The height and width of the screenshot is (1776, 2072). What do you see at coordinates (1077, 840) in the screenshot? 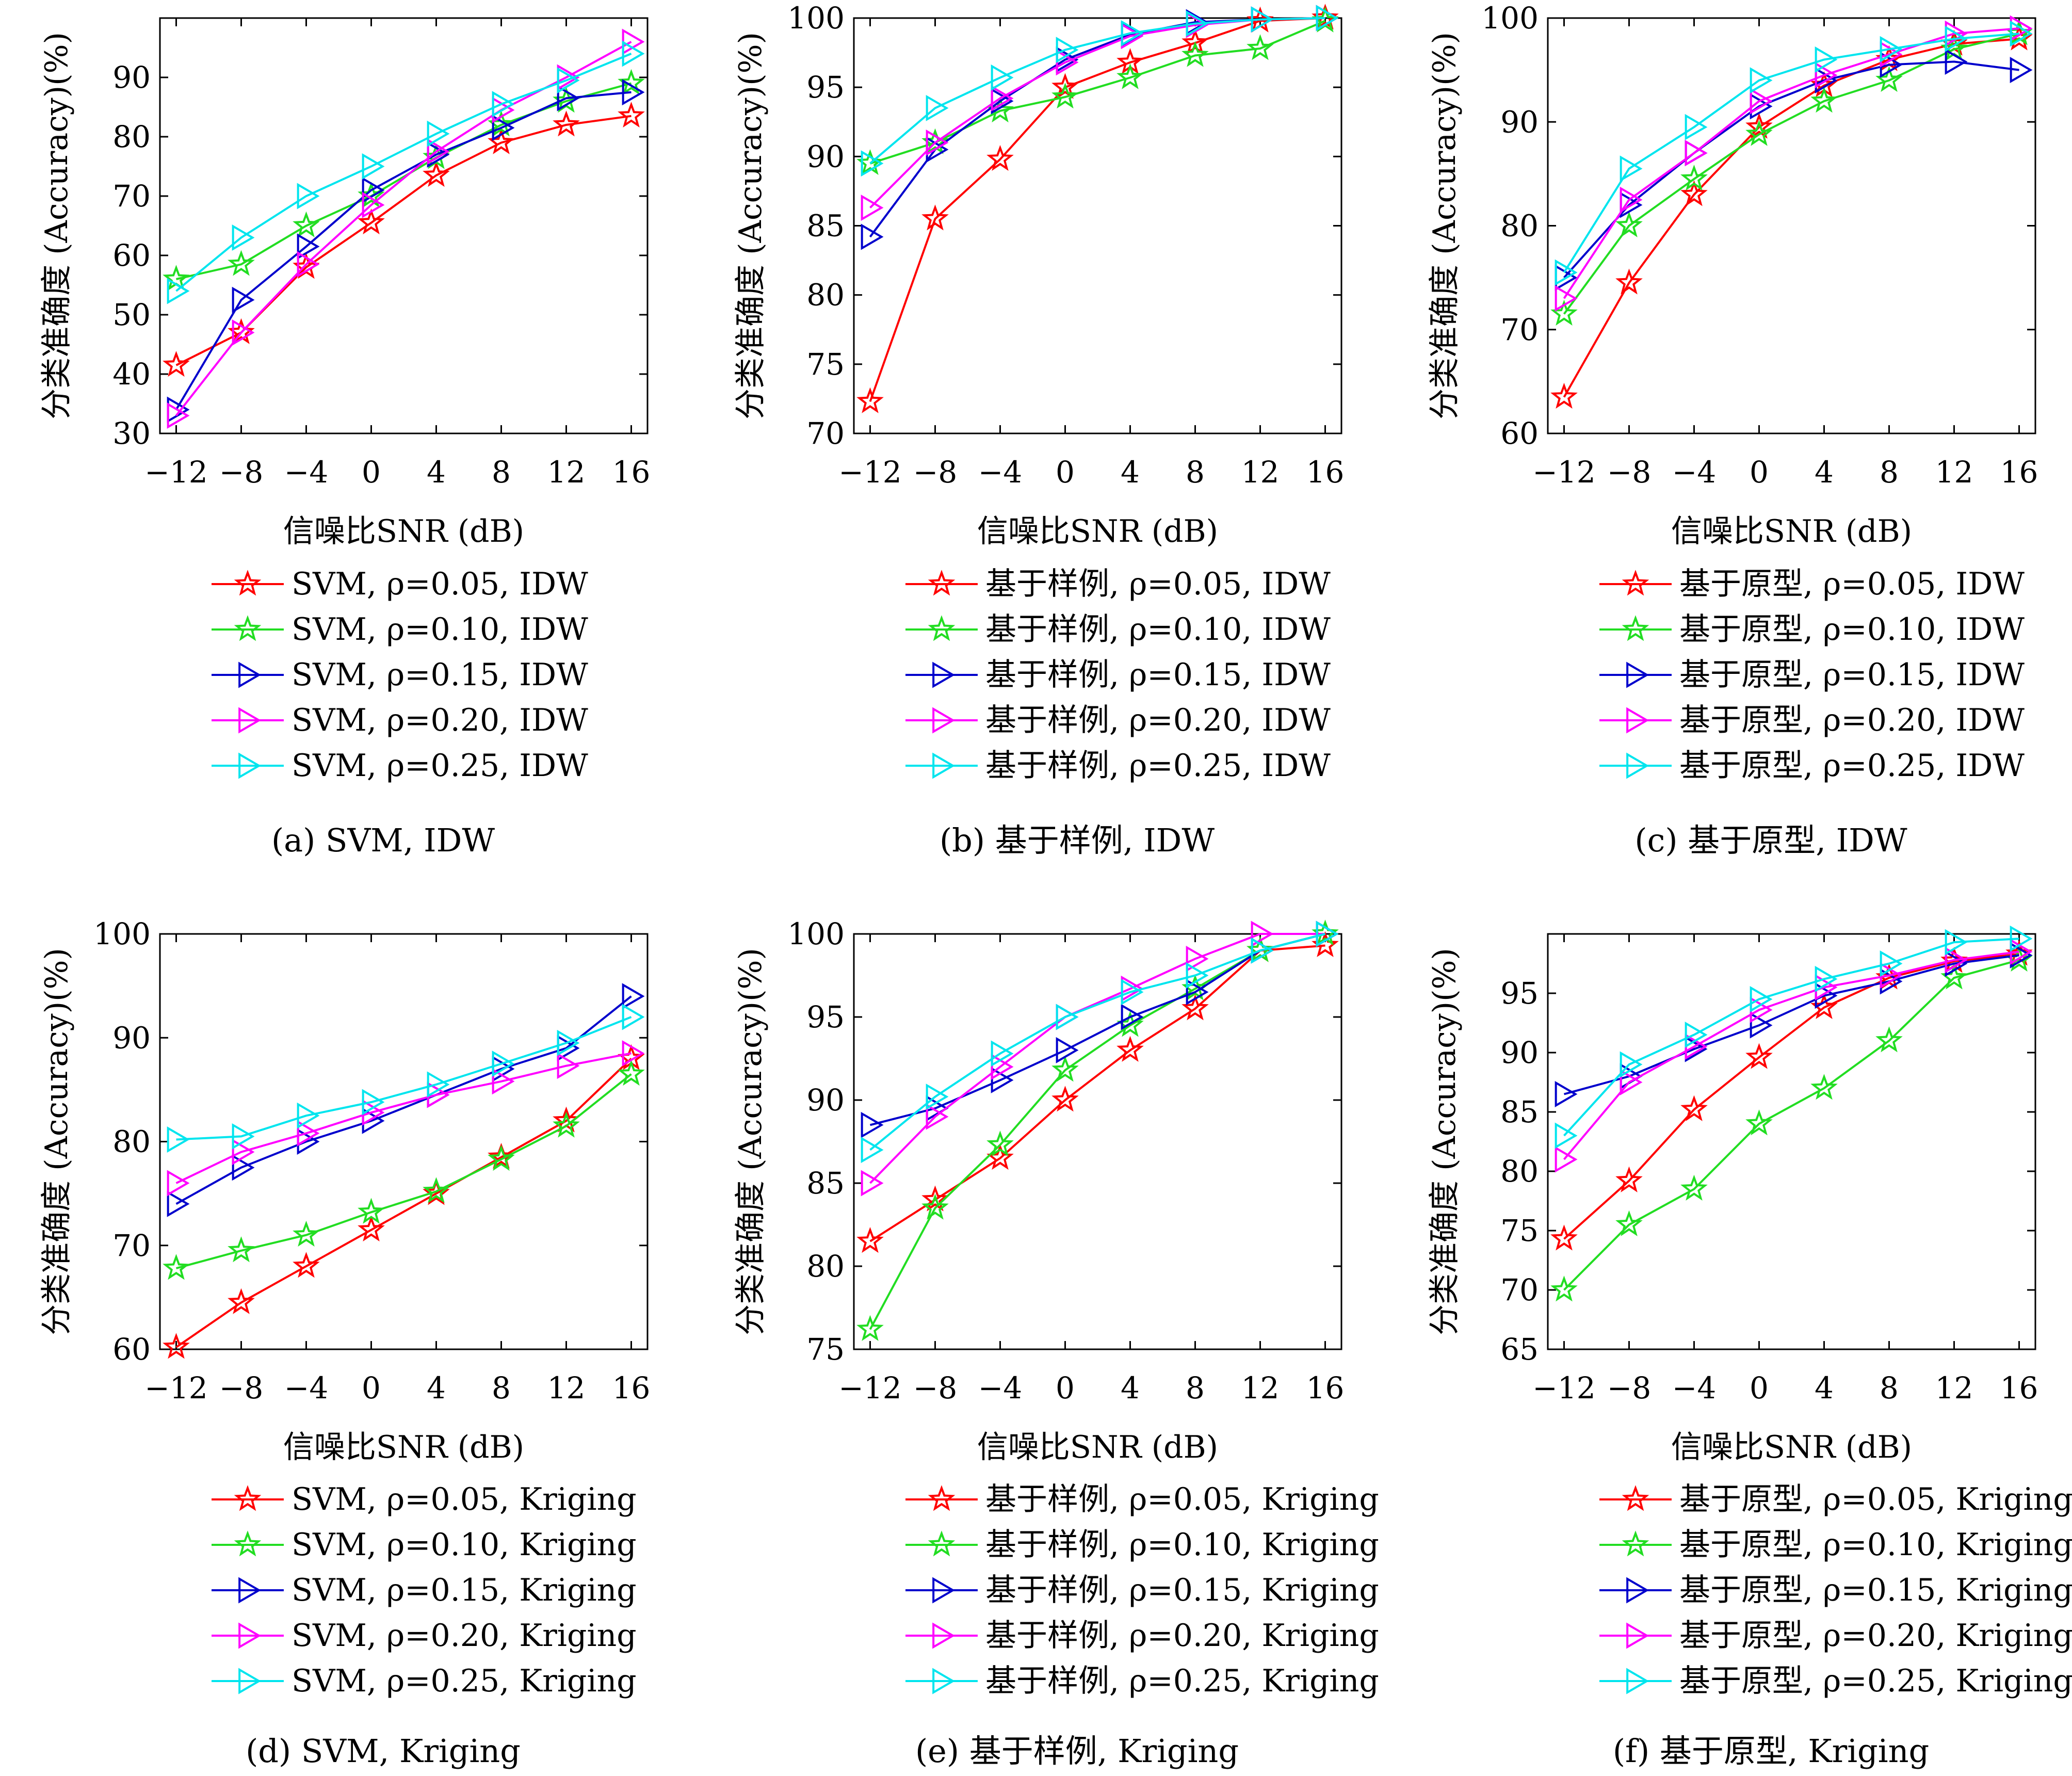
I see `subfigure-caption: (b) 基于样例, IDW` at bounding box center [1077, 840].